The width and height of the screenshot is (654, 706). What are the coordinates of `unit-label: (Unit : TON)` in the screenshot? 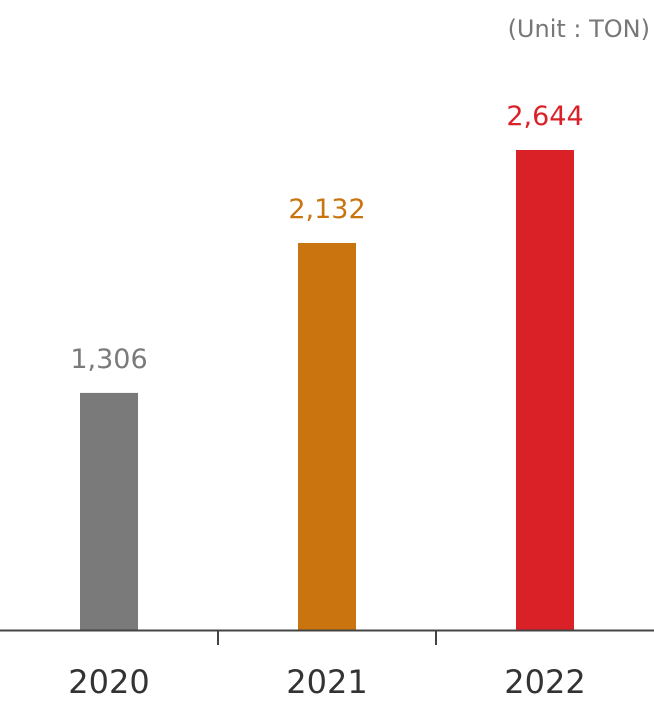 It's located at (579, 29).